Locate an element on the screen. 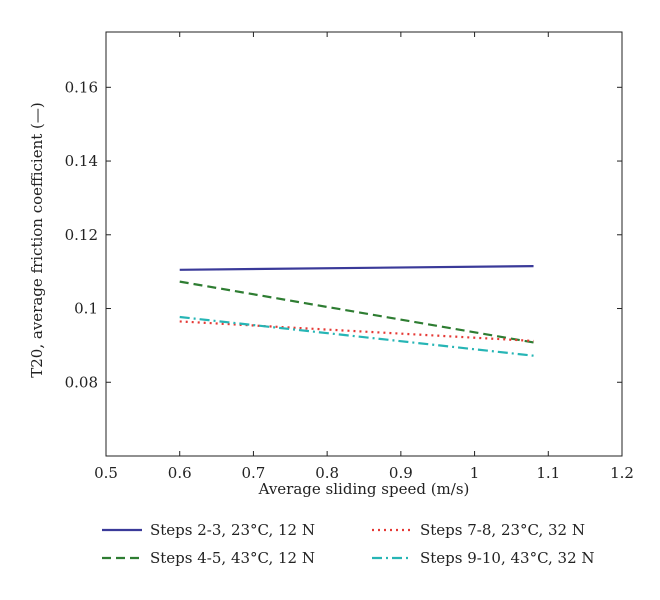 This screenshot has height=600, width=660. y-axis-label: T20, average friction coefficient (—) is located at coordinates (37, 240).